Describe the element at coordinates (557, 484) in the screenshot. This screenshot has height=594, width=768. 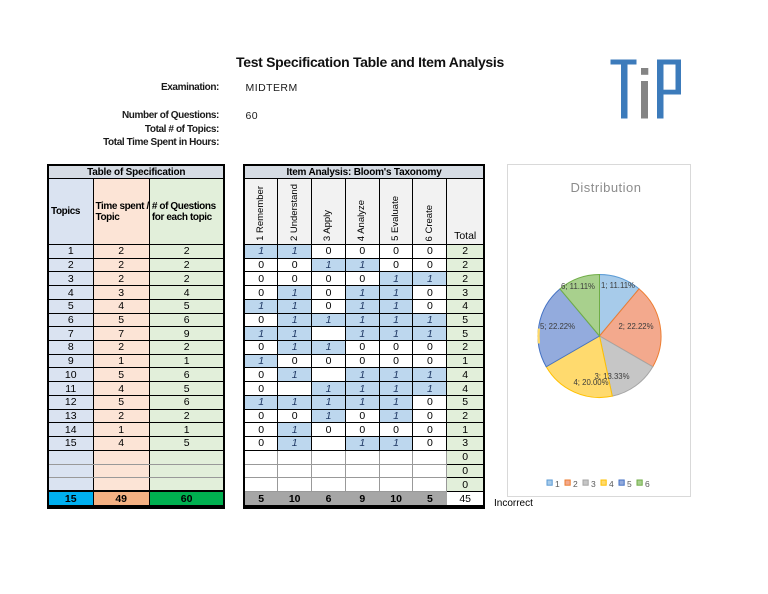
I see `svg-text: 1` at that location.